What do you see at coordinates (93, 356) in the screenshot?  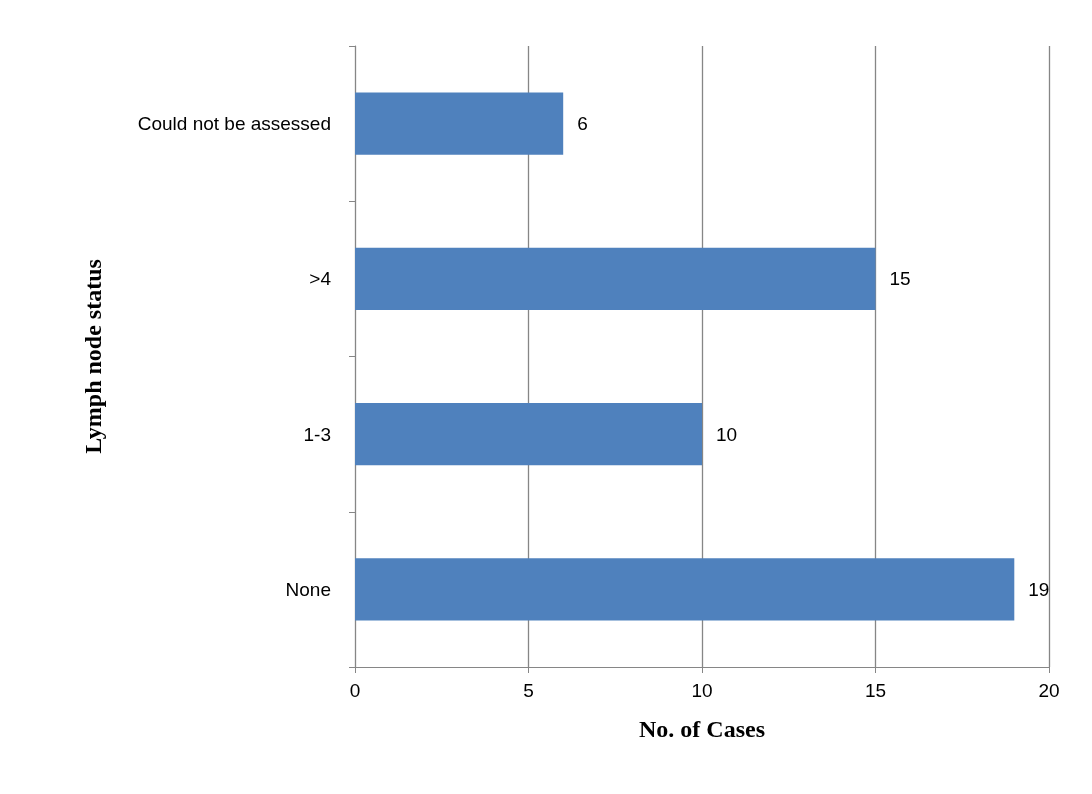 I see `y-axis-title: Lymph node status` at bounding box center [93, 356].